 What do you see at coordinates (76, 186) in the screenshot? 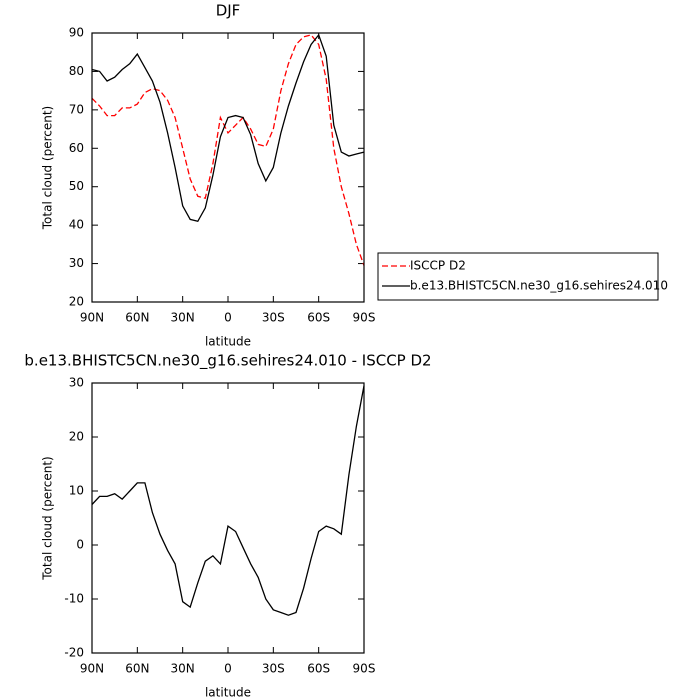
I see `y-tick-label: 50` at bounding box center [76, 186].